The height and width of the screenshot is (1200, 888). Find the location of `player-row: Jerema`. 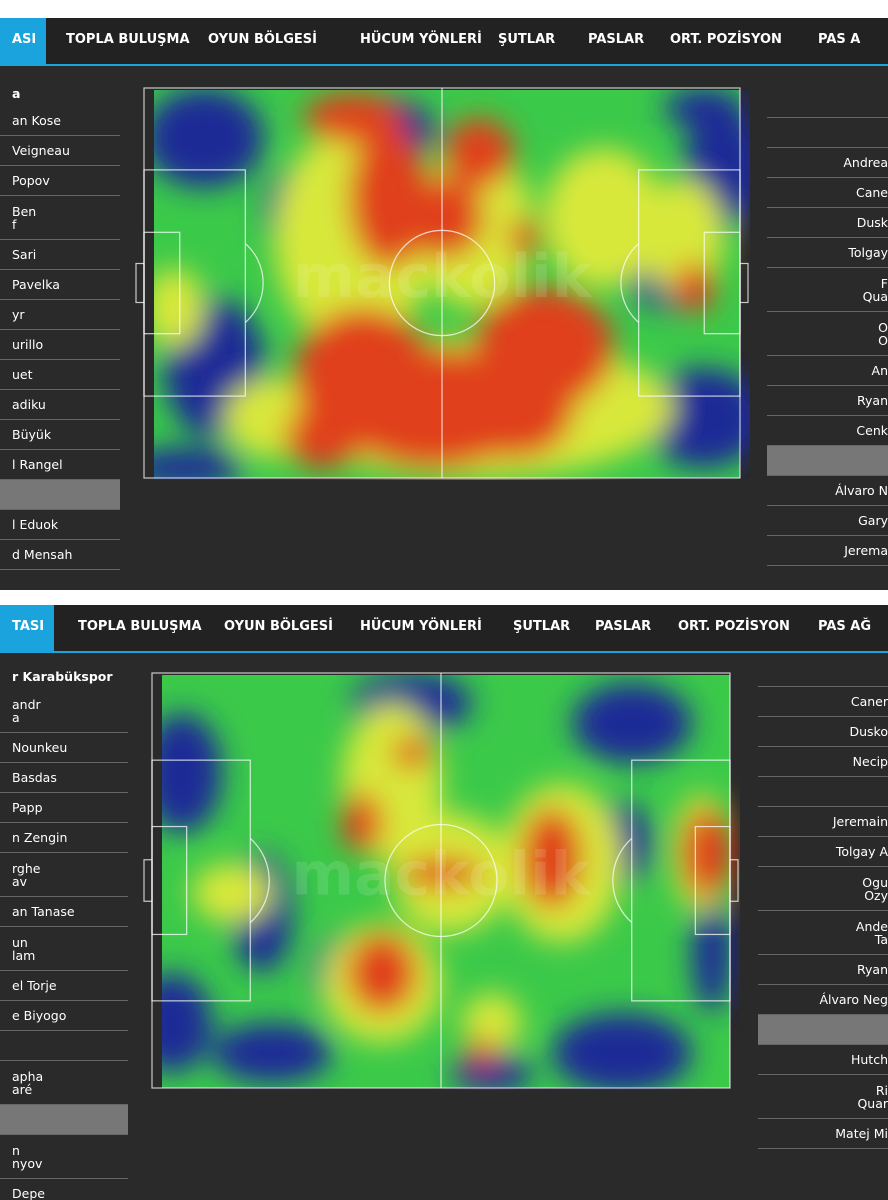

player-row: Jerema is located at coordinates (827, 551).